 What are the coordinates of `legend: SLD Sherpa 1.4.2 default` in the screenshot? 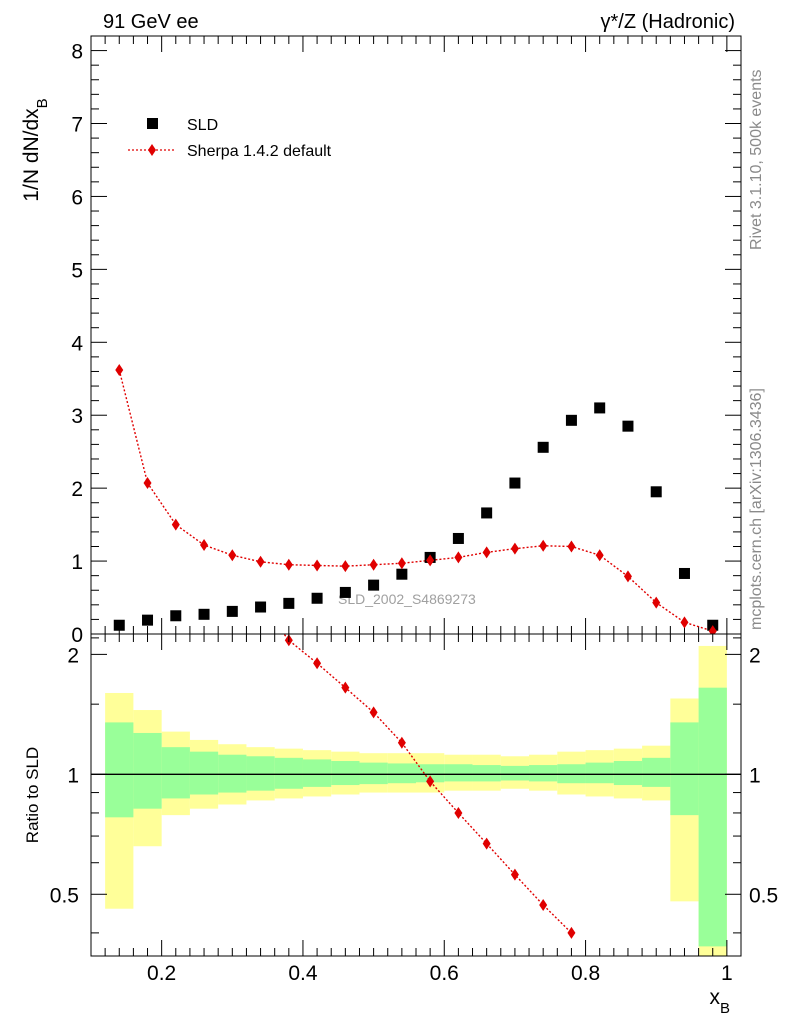 It's located at (230, 138).